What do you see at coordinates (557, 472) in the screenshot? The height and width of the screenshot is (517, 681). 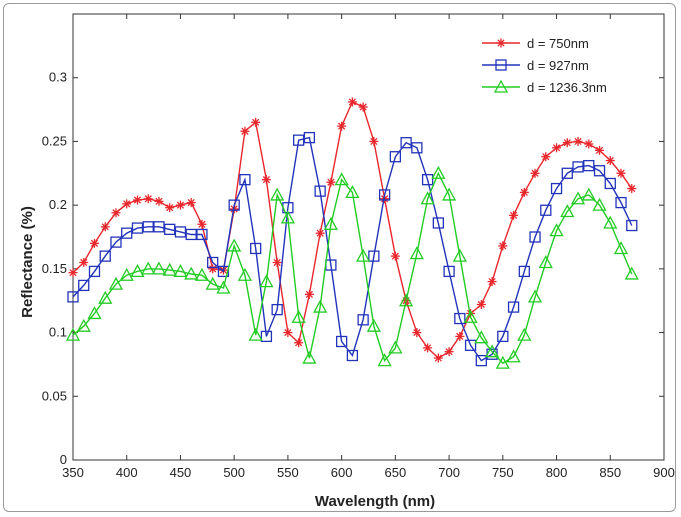 I see `x-tick-label: 800` at bounding box center [557, 472].